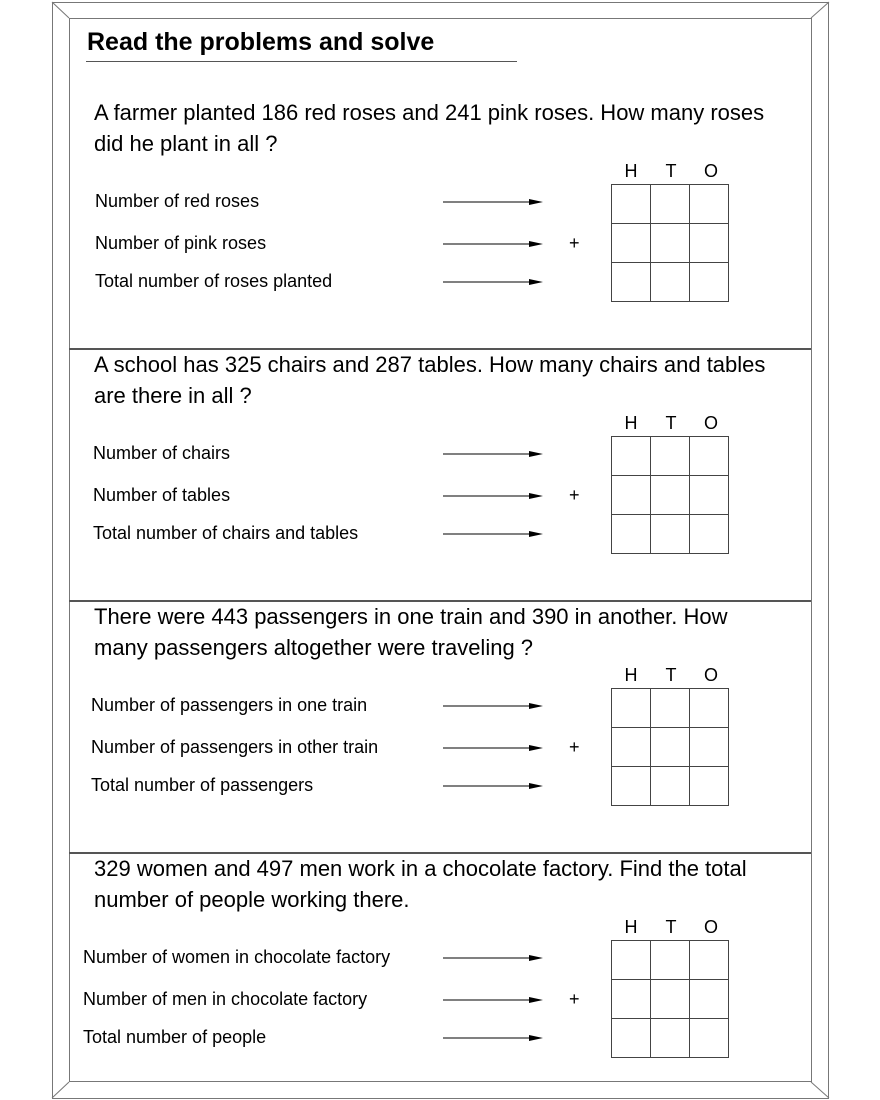  Describe the element at coordinates (202, 785) in the screenshot. I see `problem-label: Total number of passengers` at that location.